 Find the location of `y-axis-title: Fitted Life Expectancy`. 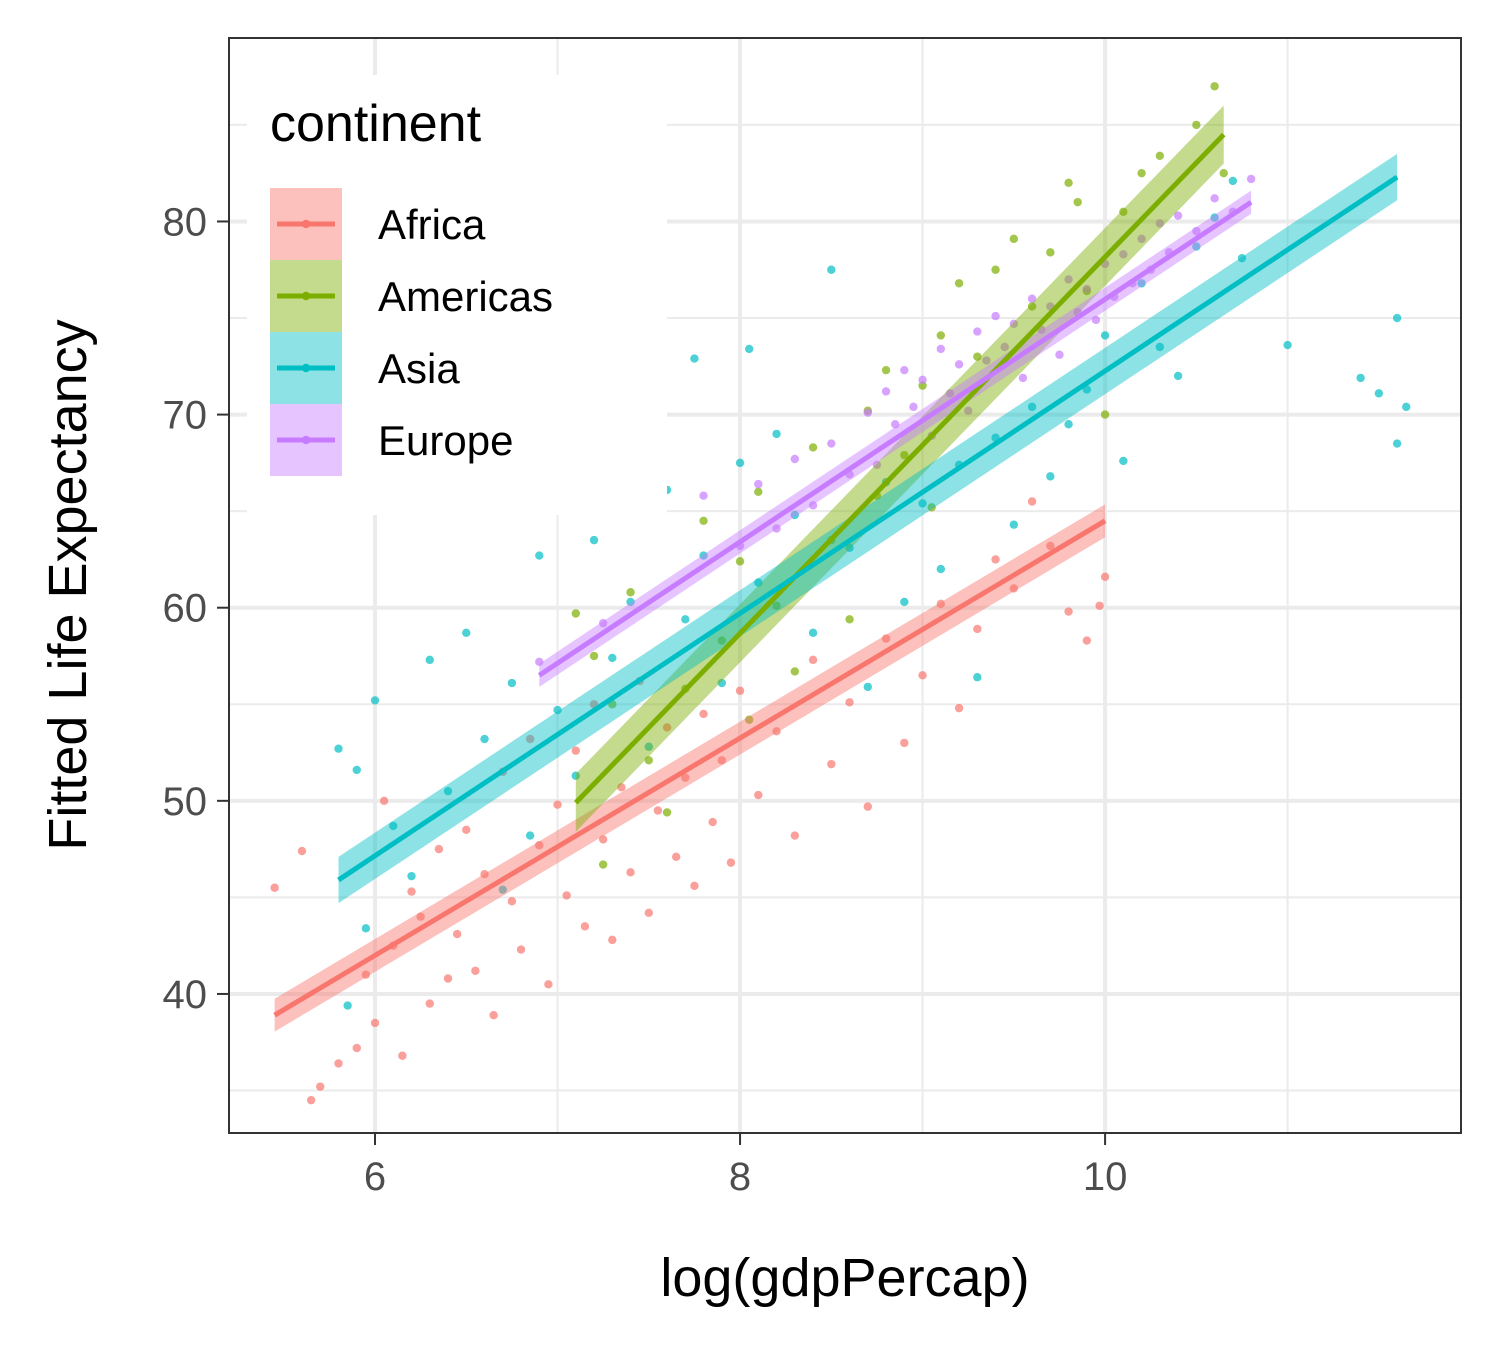

y-axis-title: Fitted Life Expectancy is located at coordinates (68, 584).